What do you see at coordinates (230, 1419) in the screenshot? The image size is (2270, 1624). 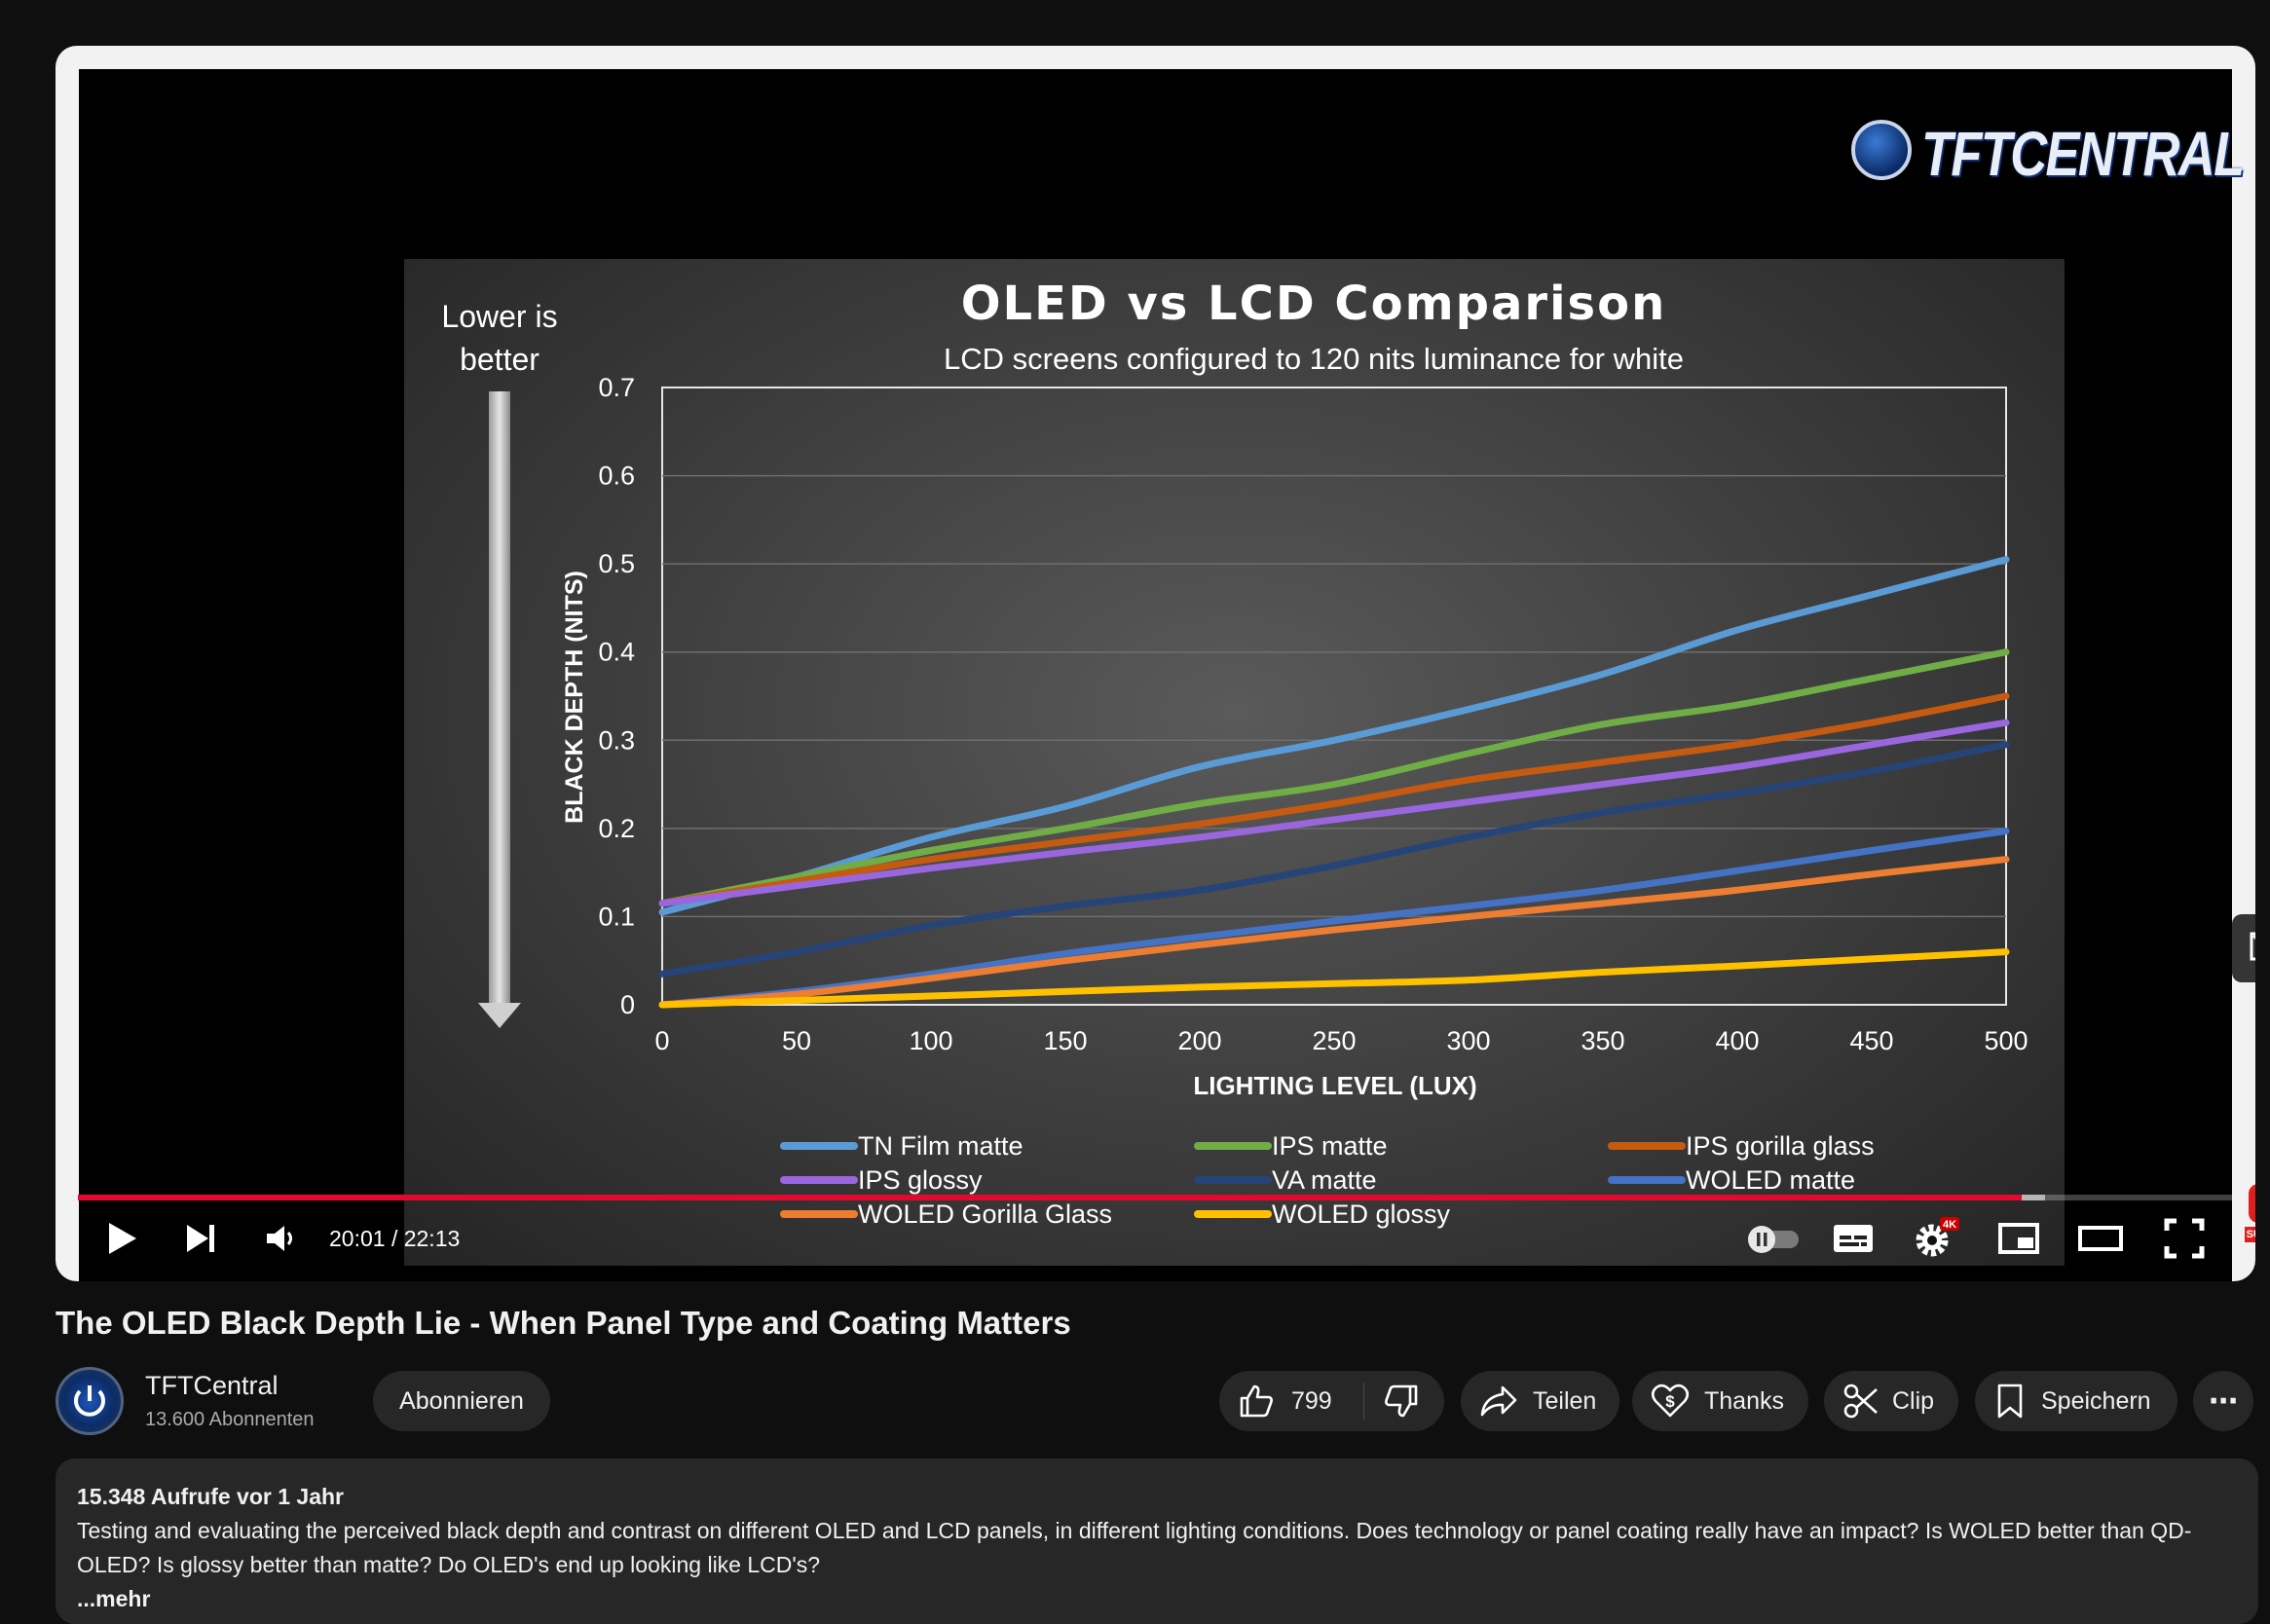 I see `subscriber-count: 13.600 Abonnenten` at bounding box center [230, 1419].